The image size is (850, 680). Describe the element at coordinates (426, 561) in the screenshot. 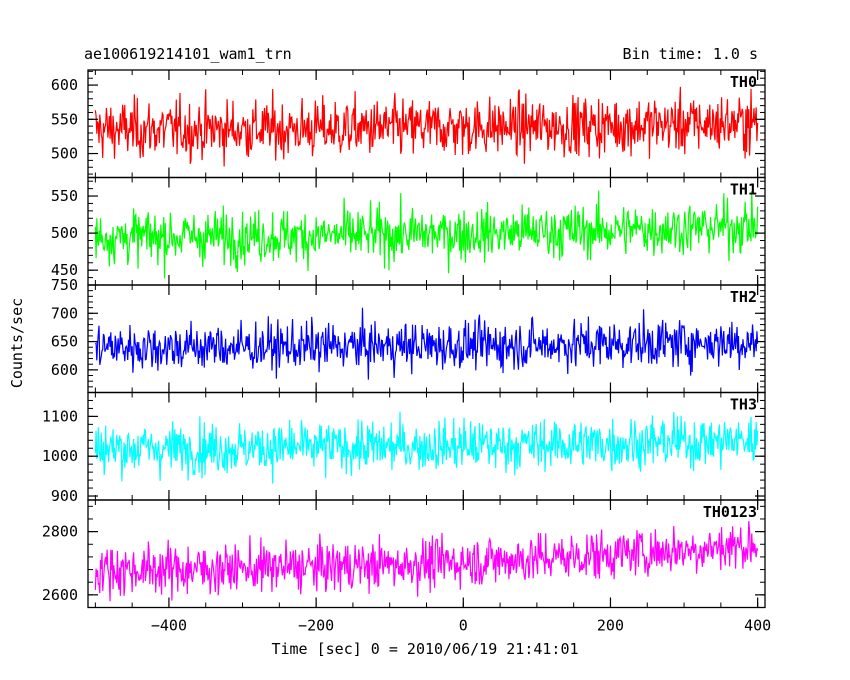

I see `series-line-TH0123` at that location.